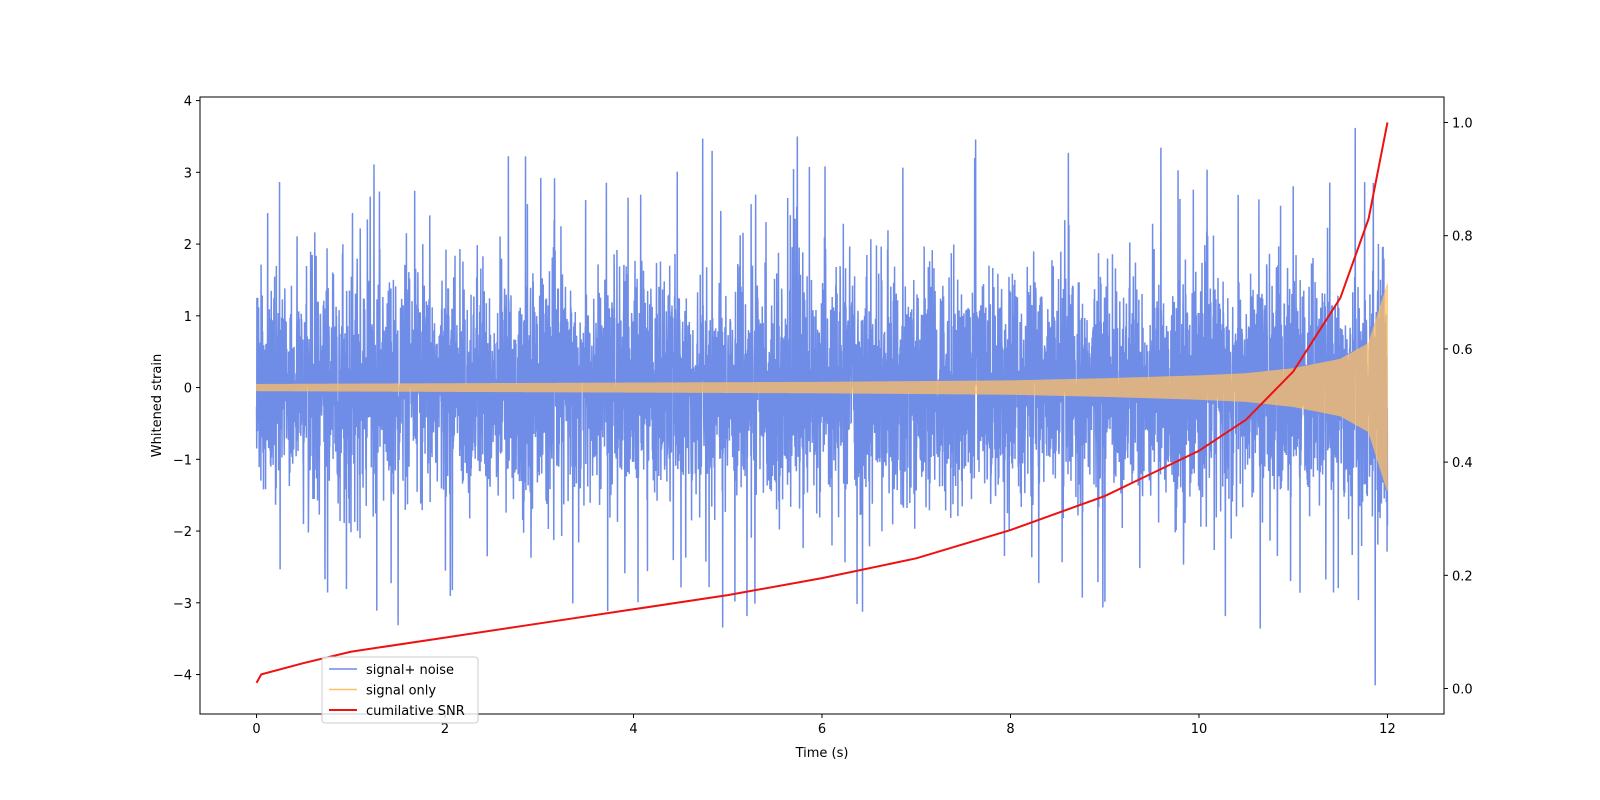  Describe the element at coordinates (1010, 729) in the screenshot. I see `x-tick-label: 8` at that location.